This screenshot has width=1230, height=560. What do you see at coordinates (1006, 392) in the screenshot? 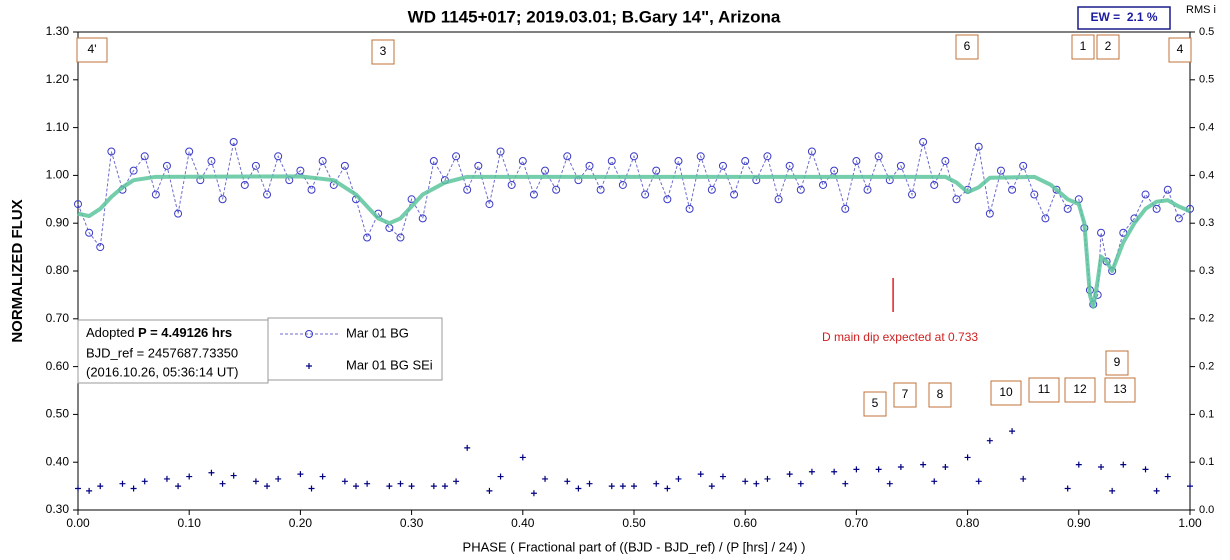
I see `annotation-label: 10` at bounding box center [1006, 392].